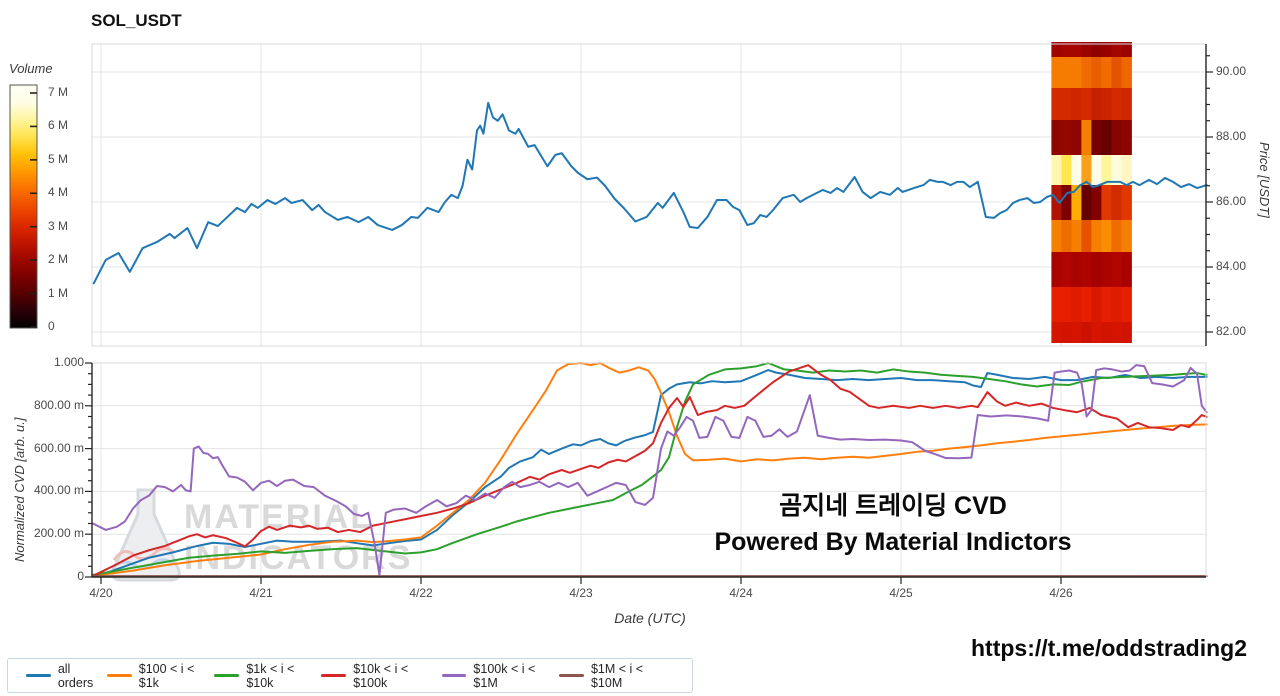  I want to click on volume-colorbar-label: Volume, so click(31, 68).